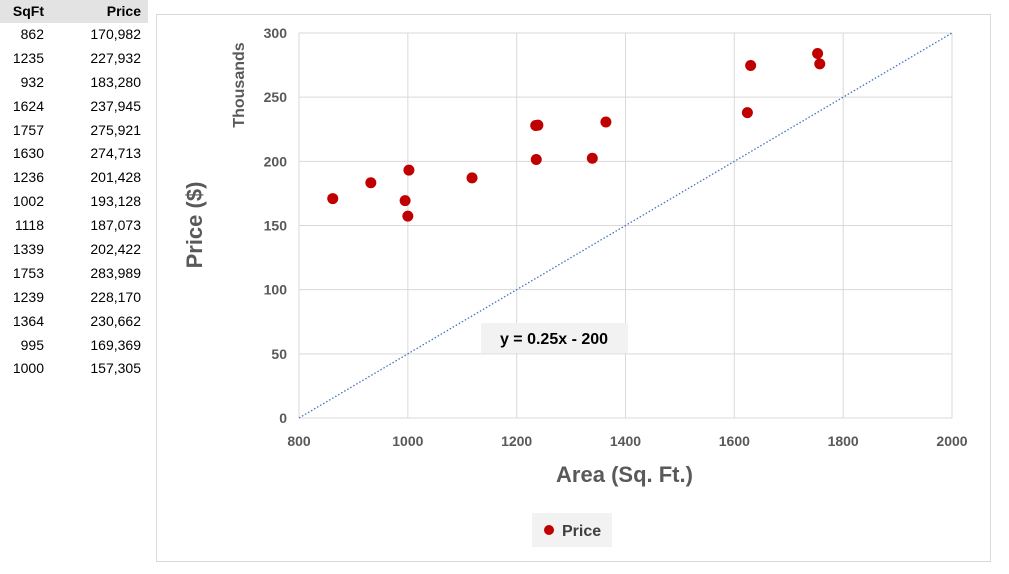 This screenshot has width=1009, height=574. What do you see at coordinates (74, 131) in the screenshot?
I see `table-row: 1757 275,921` at bounding box center [74, 131].